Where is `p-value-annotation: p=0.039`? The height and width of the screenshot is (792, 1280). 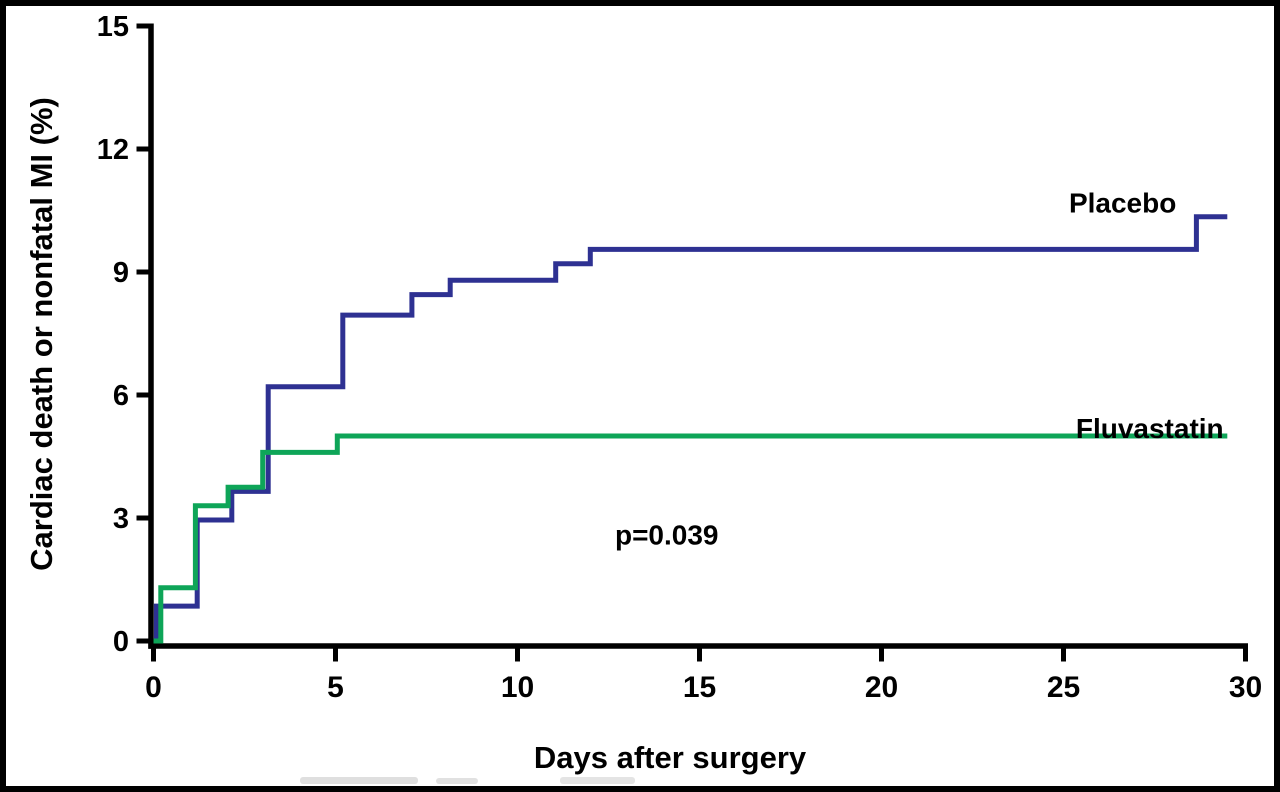
p-value-annotation: p=0.039 is located at coordinates (667, 534).